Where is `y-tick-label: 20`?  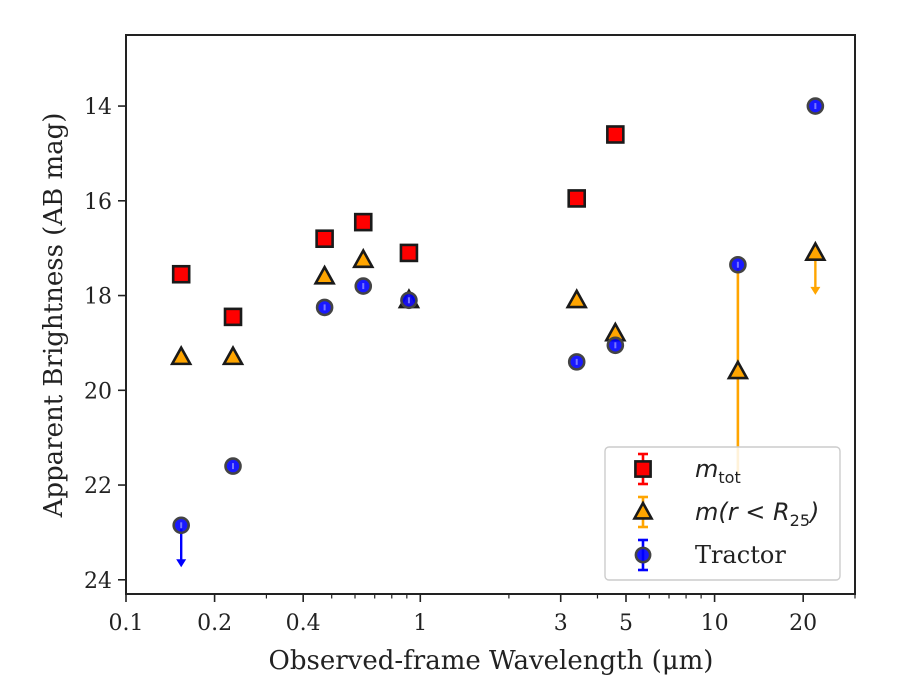
y-tick-label: 20 is located at coordinates (98, 391).